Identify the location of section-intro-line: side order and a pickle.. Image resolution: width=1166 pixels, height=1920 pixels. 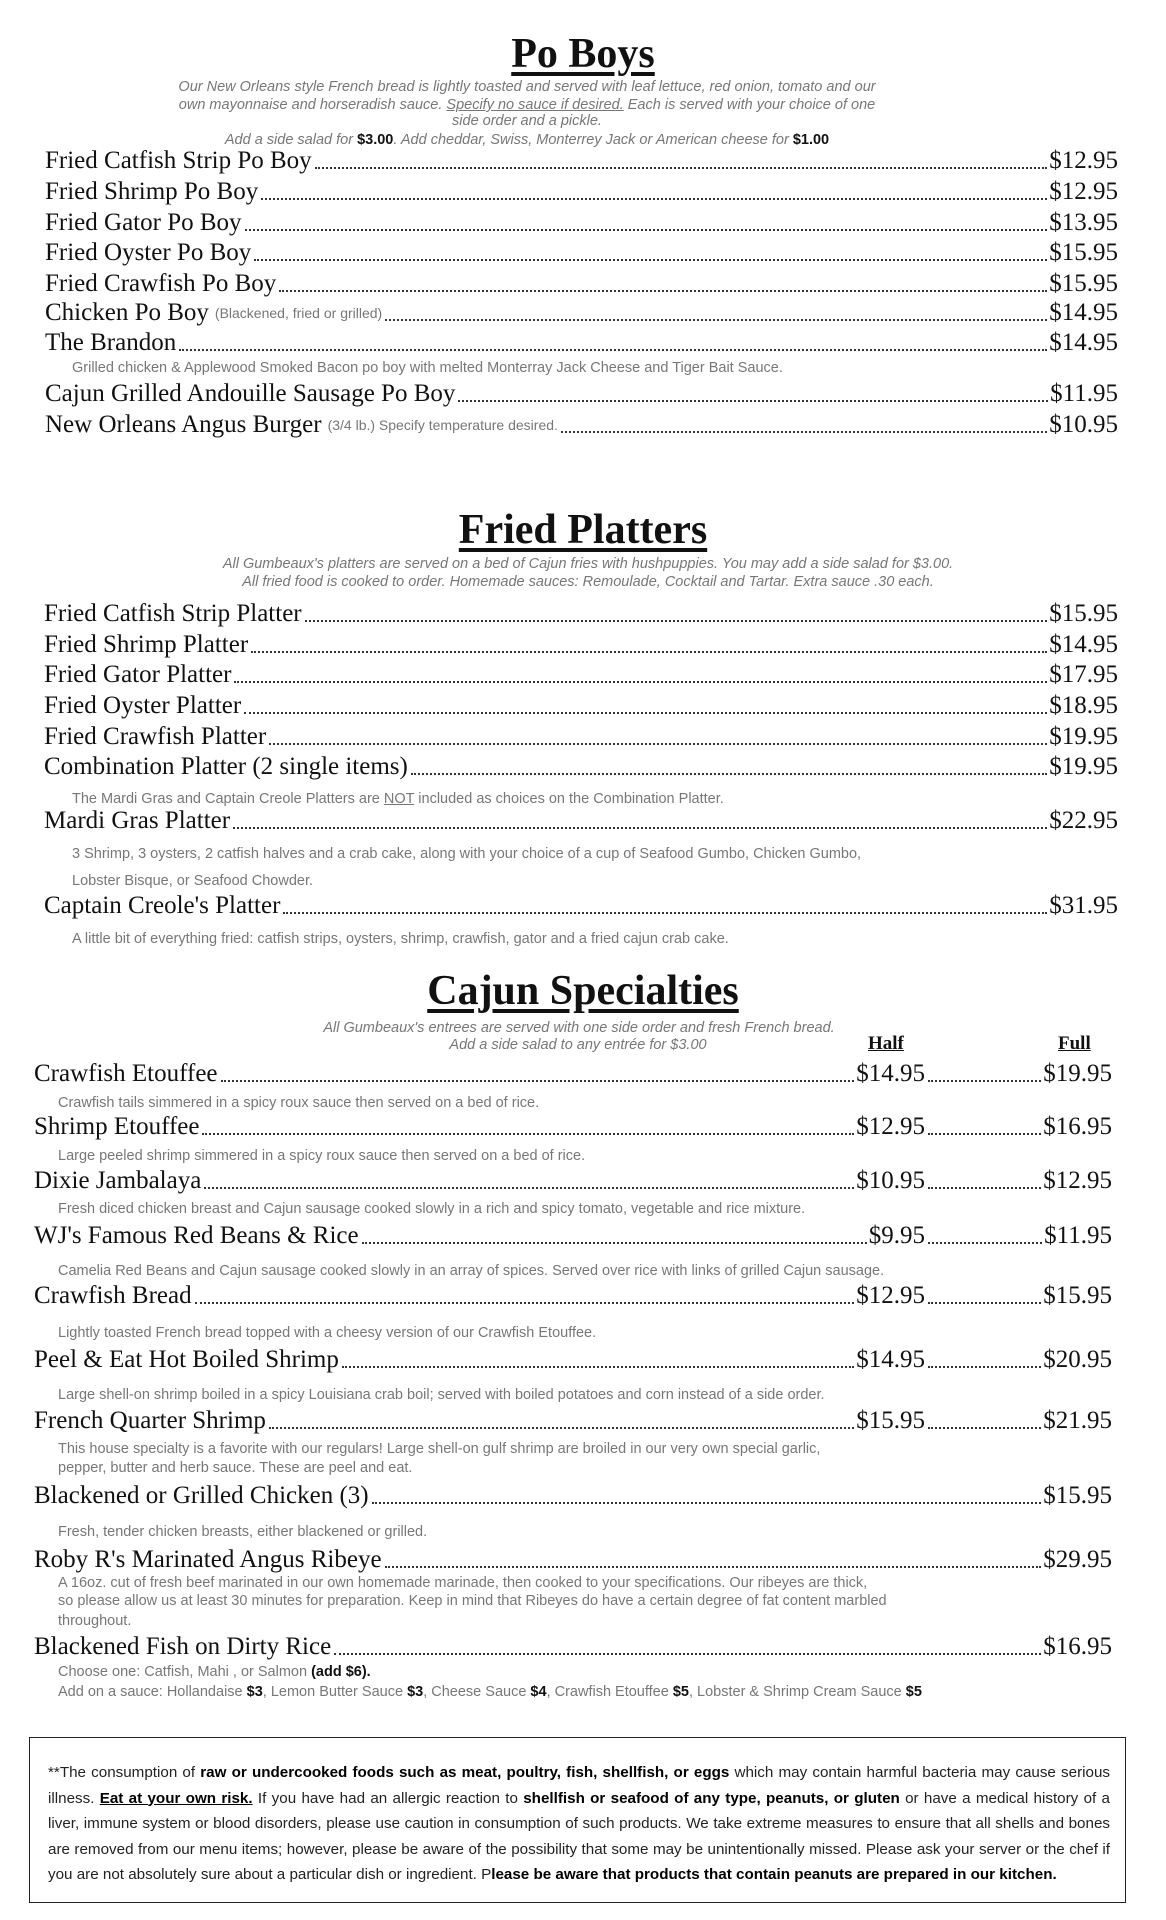
(527, 121).